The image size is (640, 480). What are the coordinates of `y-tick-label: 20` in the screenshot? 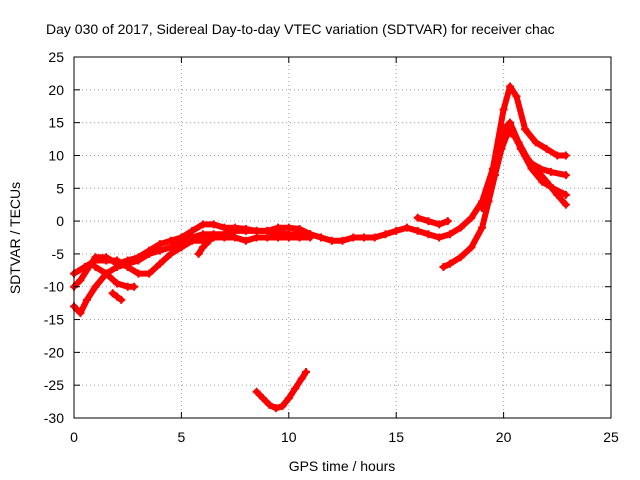 It's located at (56, 90).